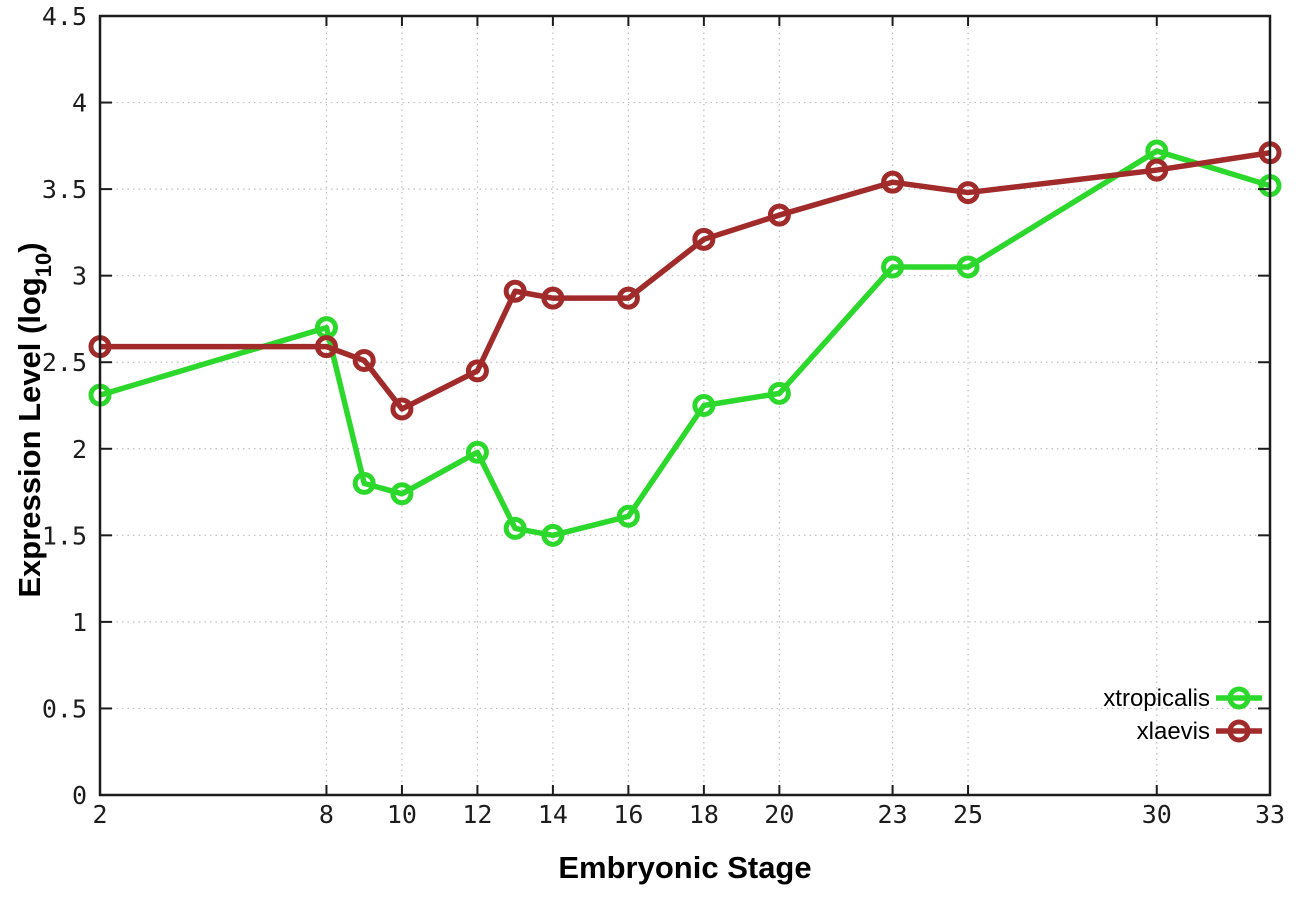 Image resolution: width=1296 pixels, height=907 pixels. What do you see at coordinates (1239, 698) in the screenshot?
I see `legend-sample-marker-xtropicalis` at bounding box center [1239, 698].